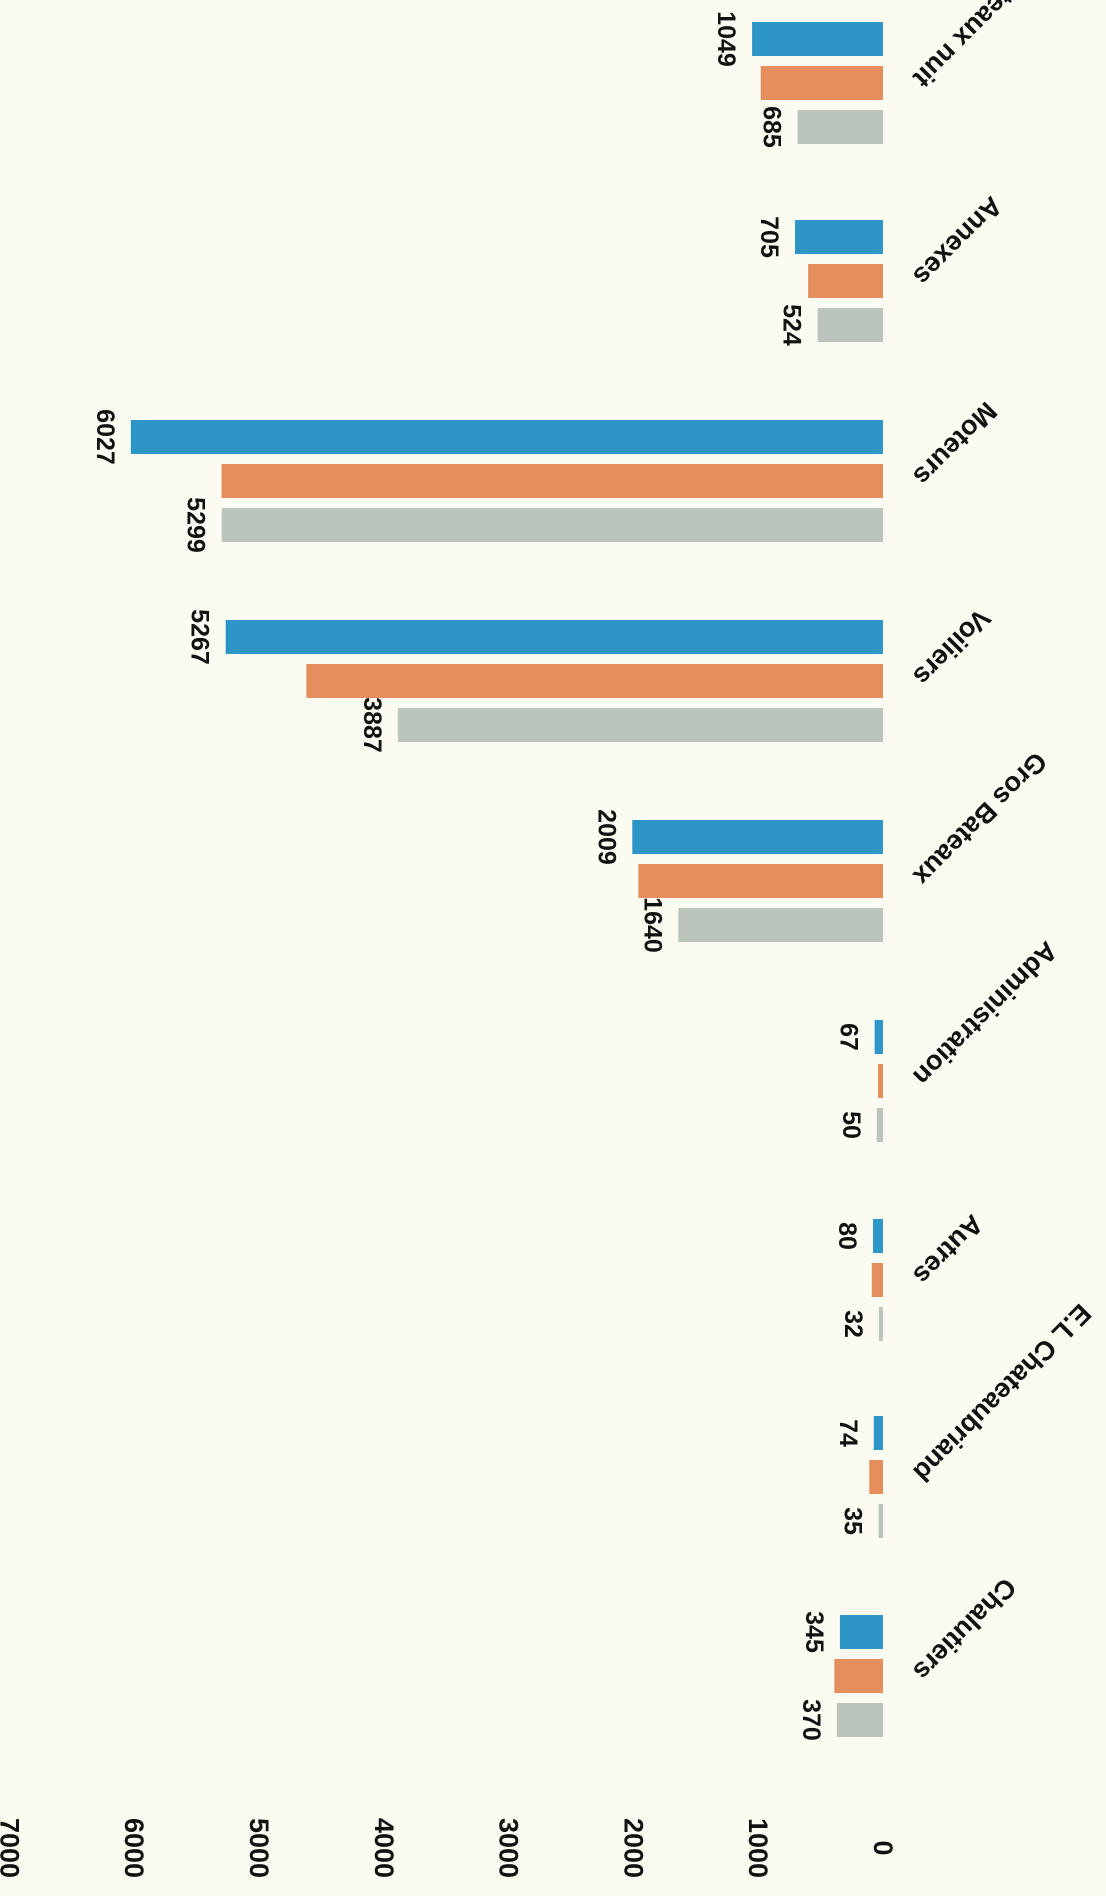  I want to click on value-label-moteurs-series-3: 5299, so click(196, 525).